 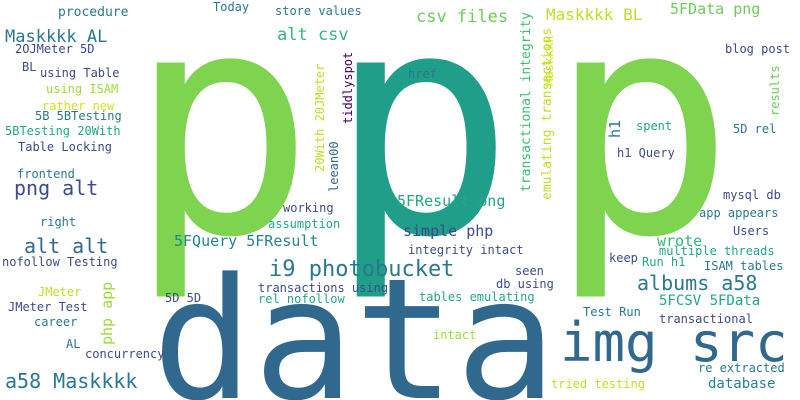 I want to click on word: rather new, so click(x=78, y=106).